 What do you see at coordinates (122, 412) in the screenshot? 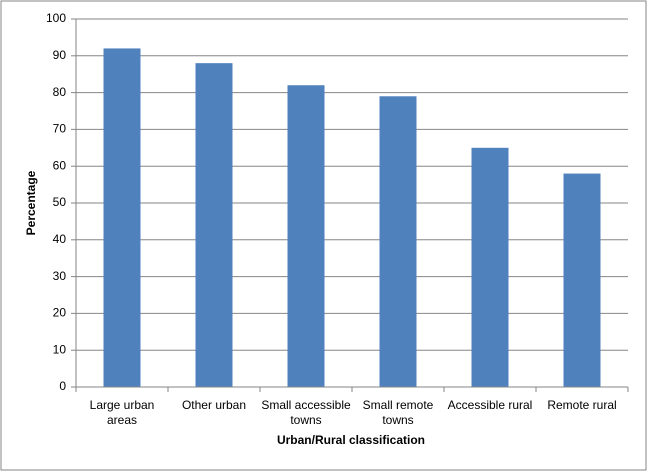
I see `x-tick-label: Large urban areas` at bounding box center [122, 412].